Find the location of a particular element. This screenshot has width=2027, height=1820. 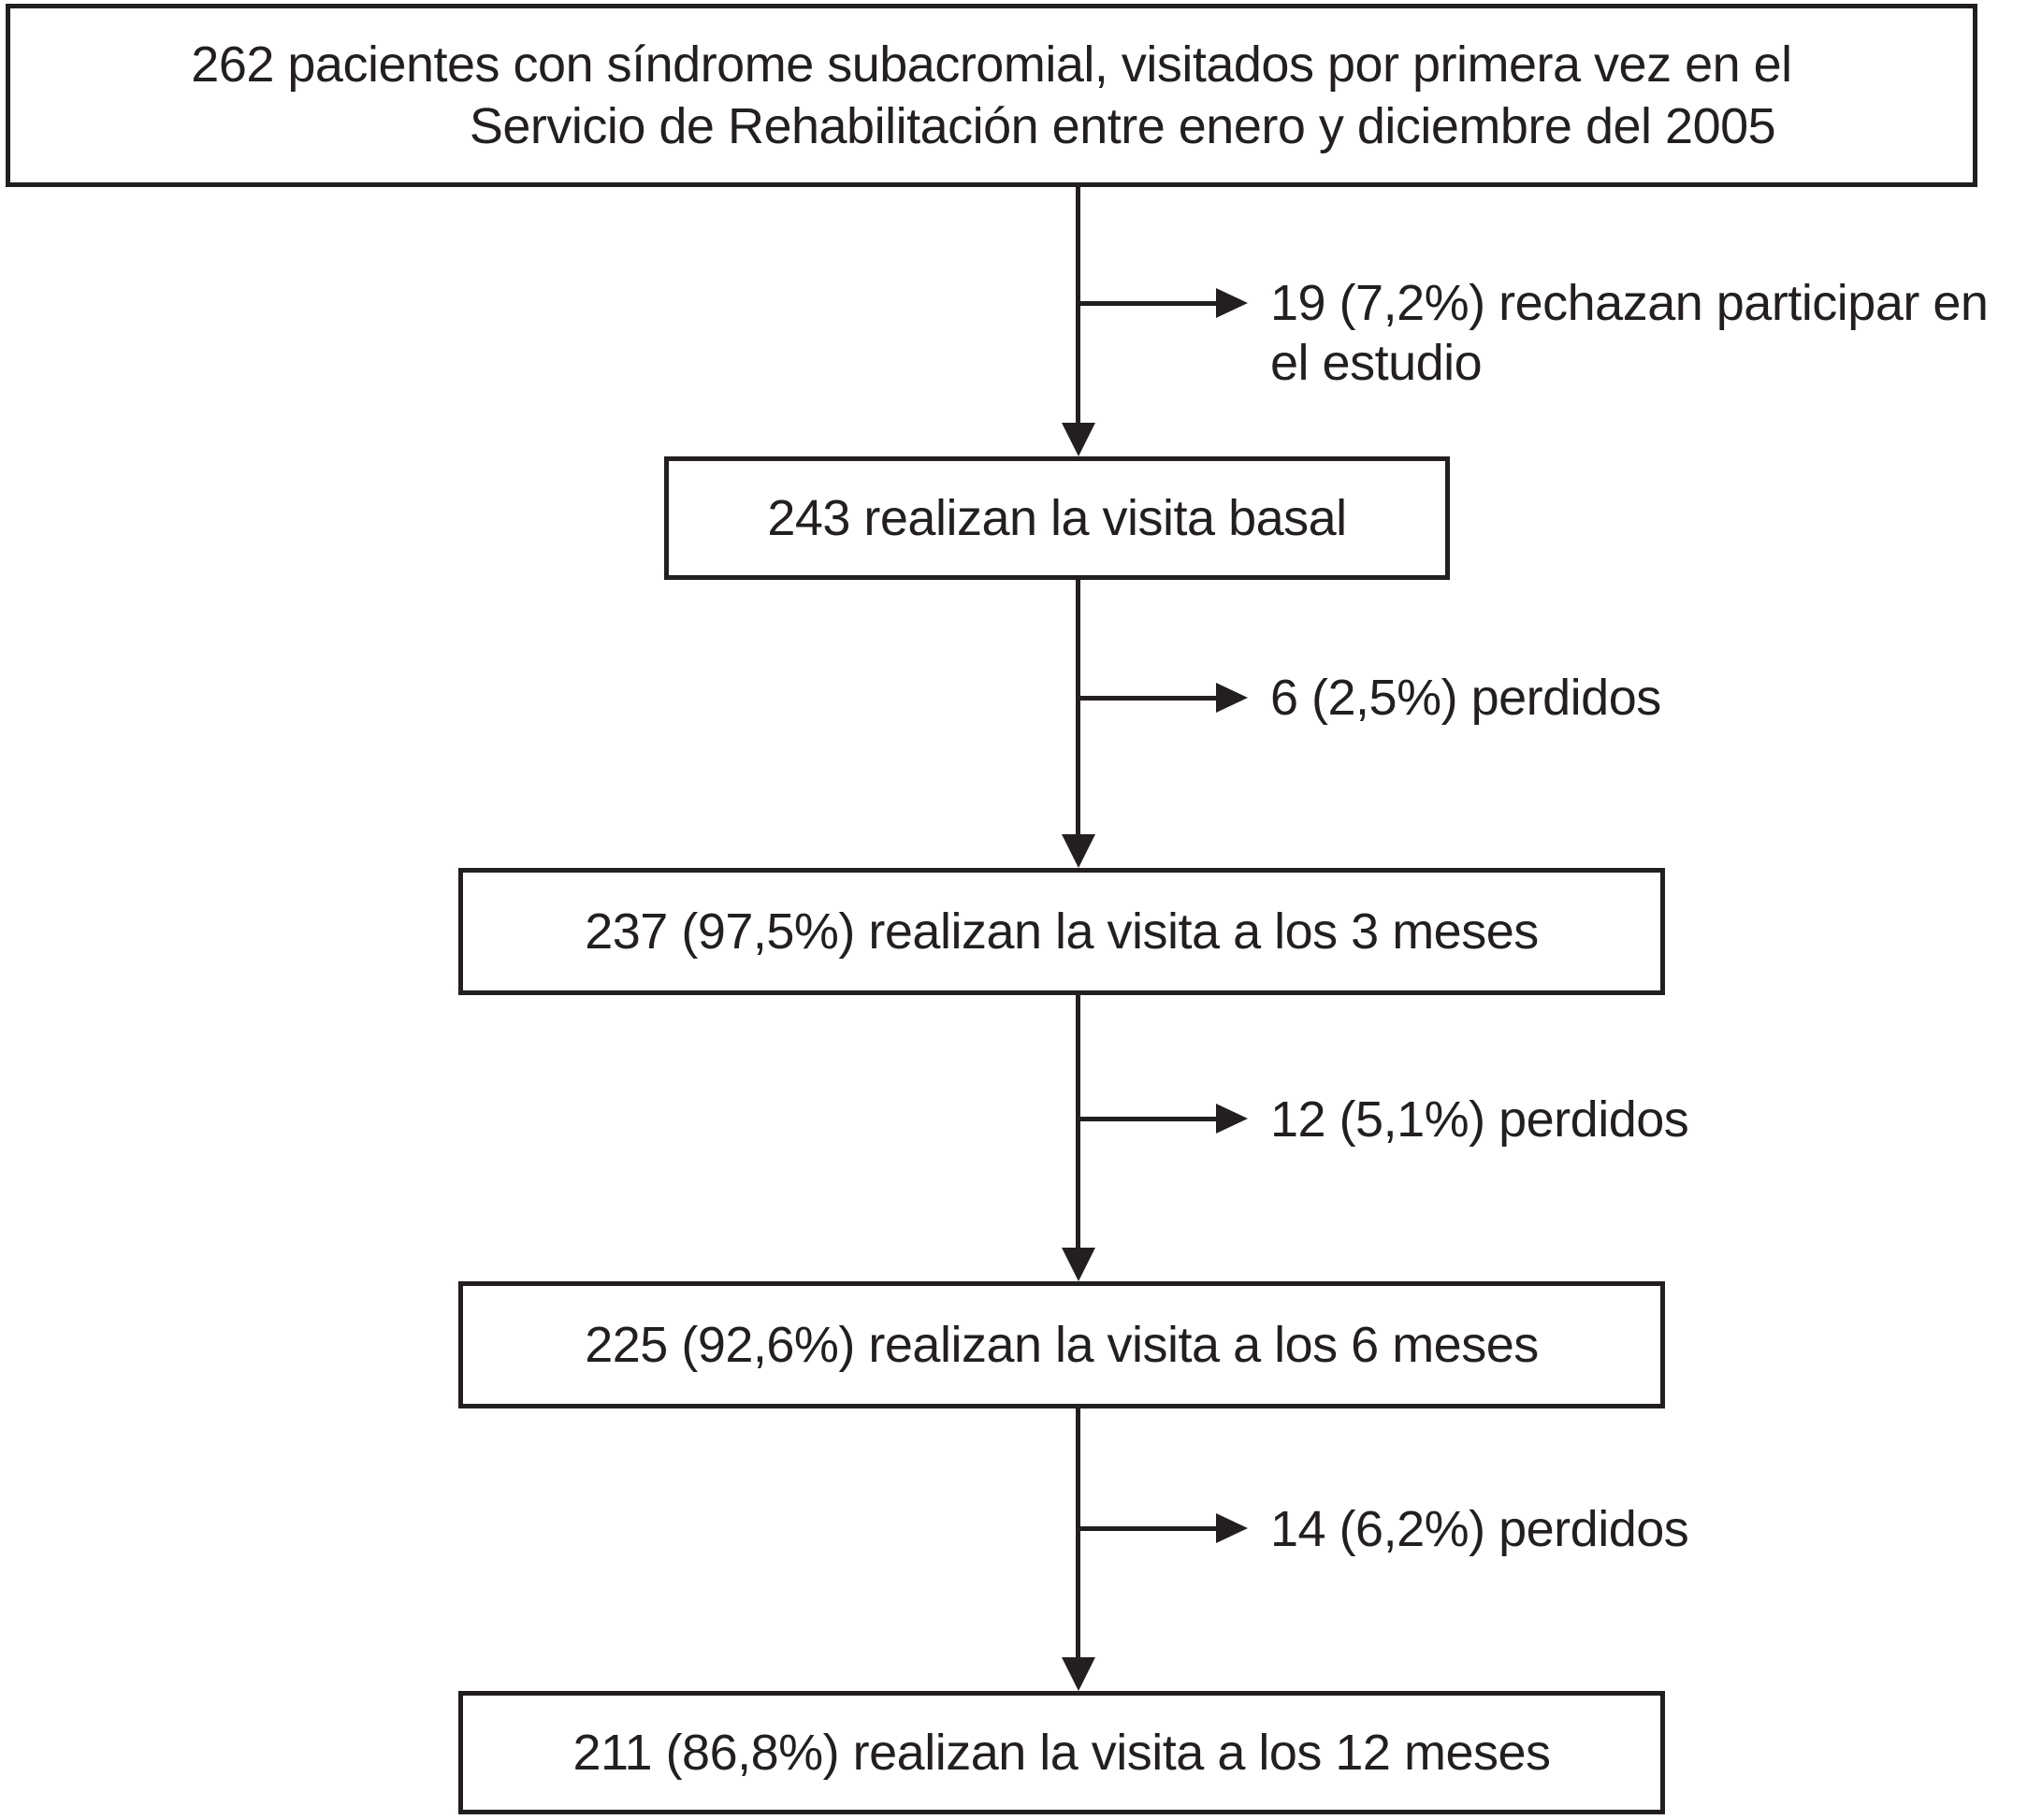

branch-line-lost-12m is located at coordinates (1147, 1528).